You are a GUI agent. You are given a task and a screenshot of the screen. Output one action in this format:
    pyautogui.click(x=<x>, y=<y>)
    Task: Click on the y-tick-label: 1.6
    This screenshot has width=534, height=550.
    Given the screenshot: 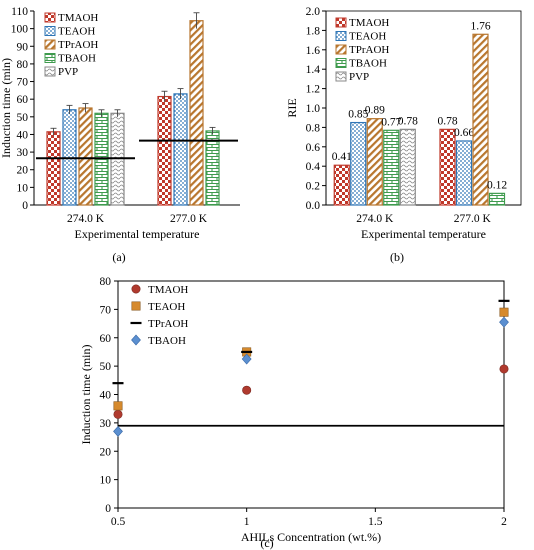 What is the action you would take?
    pyautogui.click(x=313, y=51)
    